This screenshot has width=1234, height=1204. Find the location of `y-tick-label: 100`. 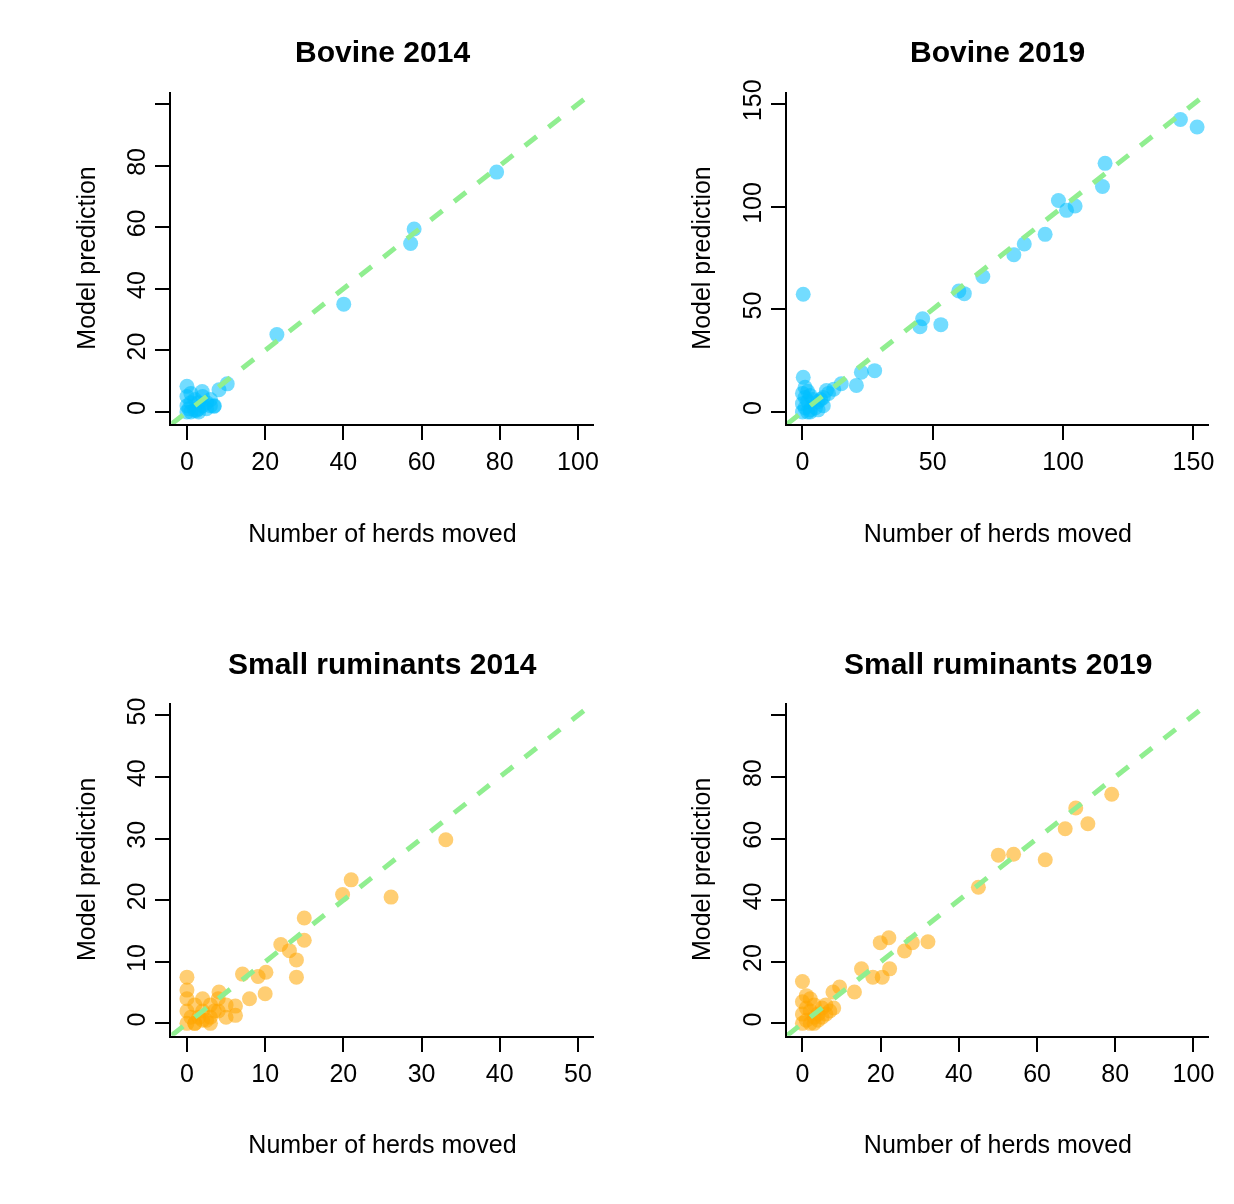

y-tick-label: 100 is located at coordinates (751, 203).